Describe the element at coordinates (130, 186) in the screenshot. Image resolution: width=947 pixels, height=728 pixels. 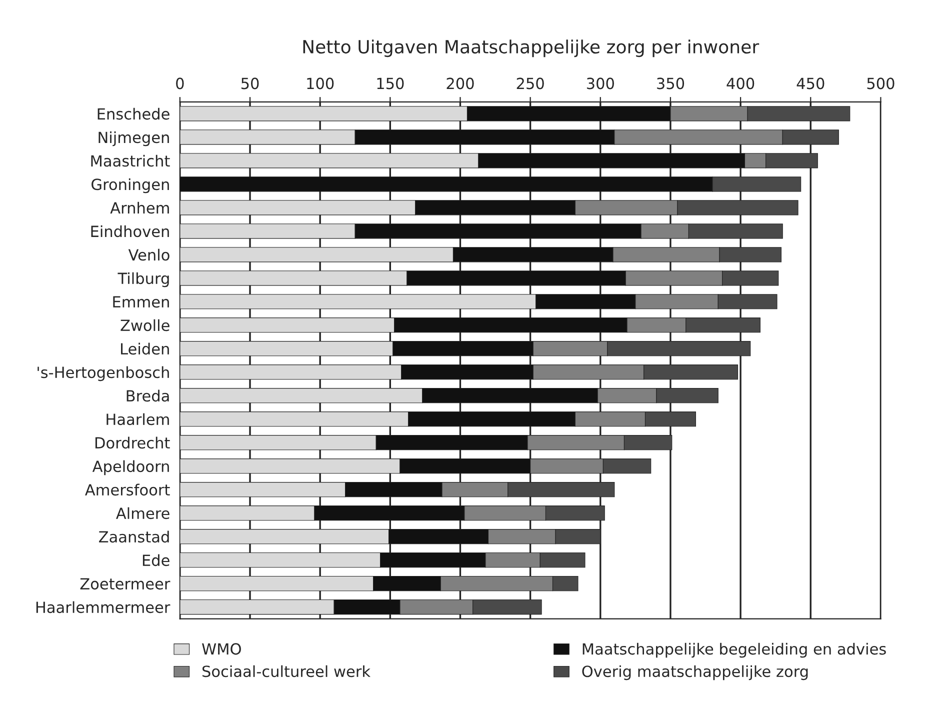
I see `y-tick-label: Groningen` at that location.